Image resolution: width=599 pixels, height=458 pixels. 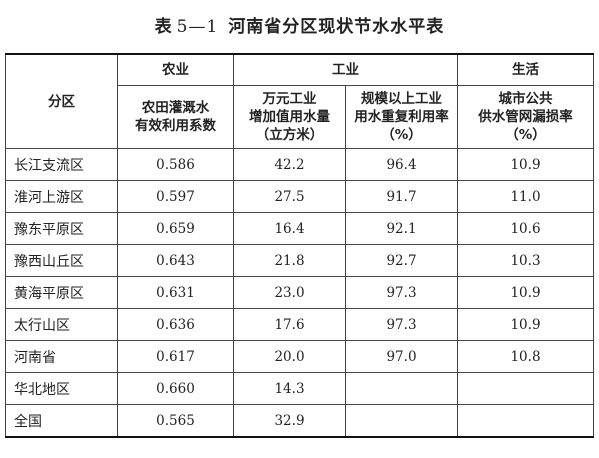 I want to click on value-cell: 10.8, so click(x=525, y=356).